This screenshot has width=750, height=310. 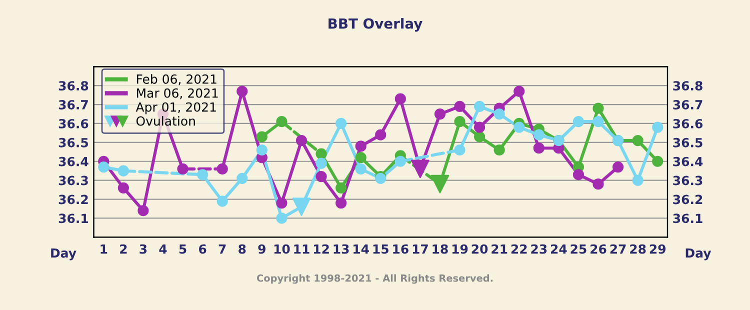 What do you see at coordinates (598, 249) in the screenshot?
I see `x-tick-label: 26` at bounding box center [598, 249].